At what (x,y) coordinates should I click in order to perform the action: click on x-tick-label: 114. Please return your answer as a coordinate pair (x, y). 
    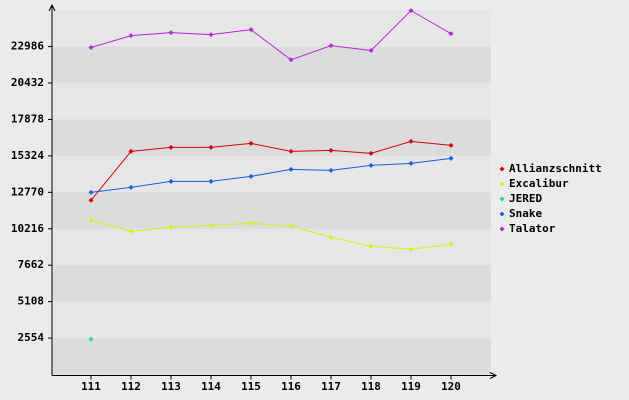
    Looking at the image, I should click on (211, 386).